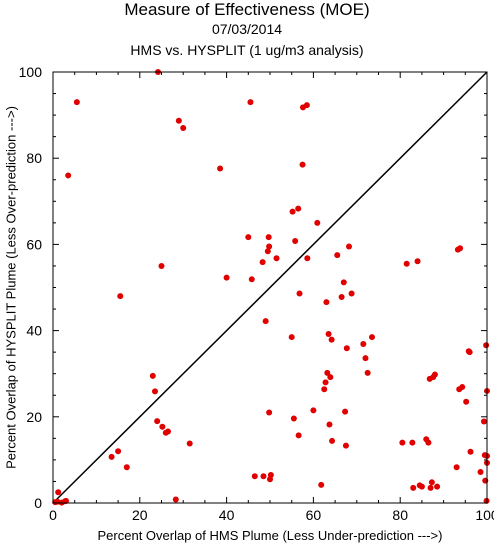 The height and width of the screenshot is (551, 494). I want to click on y-tick-label: 60, so click(34, 244).